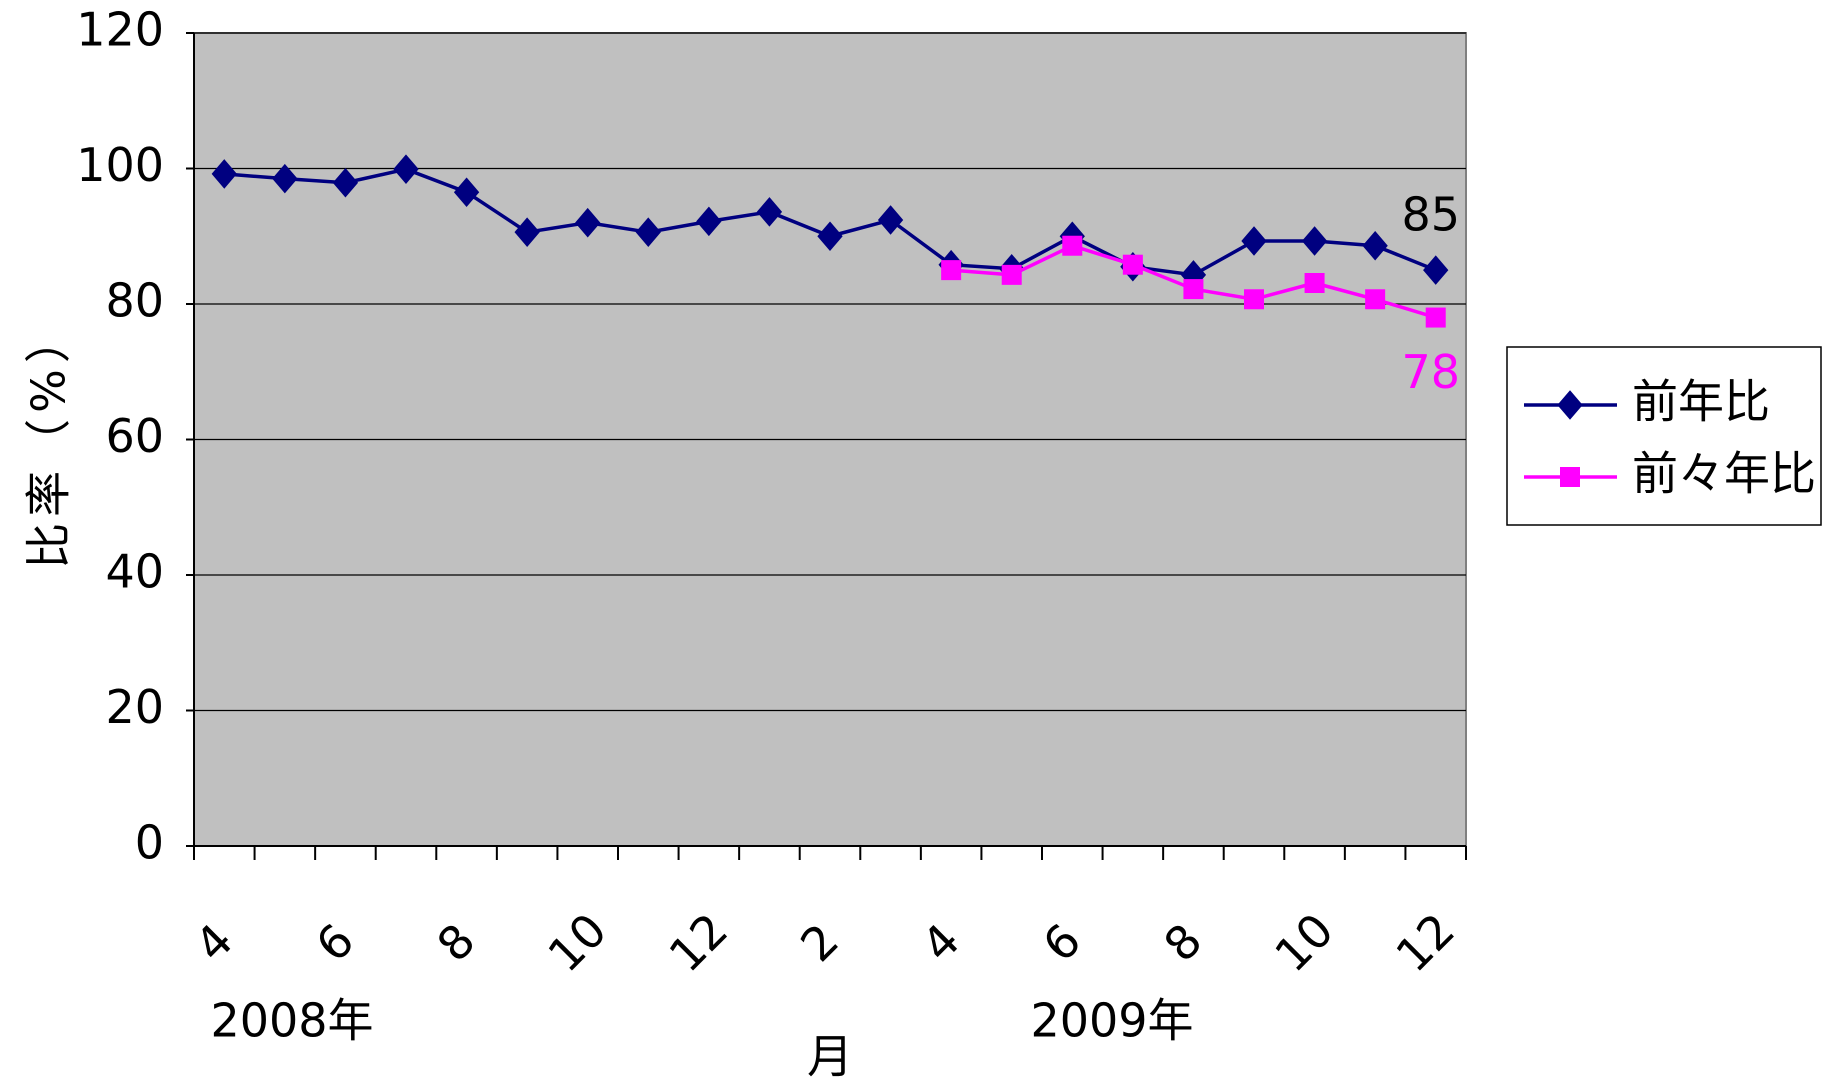 This screenshot has width=1824, height=1090. Describe the element at coordinates (134, 436) in the screenshot. I see `y-tick-label: 60` at that location.